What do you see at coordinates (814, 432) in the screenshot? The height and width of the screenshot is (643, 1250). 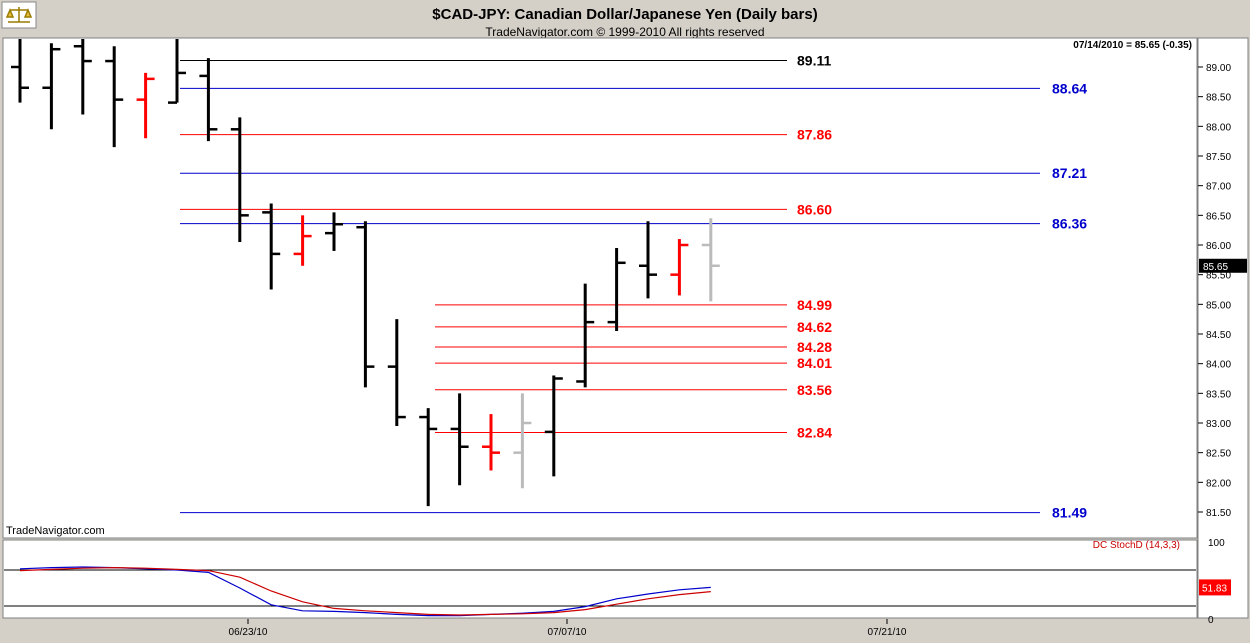 I see `level-label: 82.84` at bounding box center [814, 432].